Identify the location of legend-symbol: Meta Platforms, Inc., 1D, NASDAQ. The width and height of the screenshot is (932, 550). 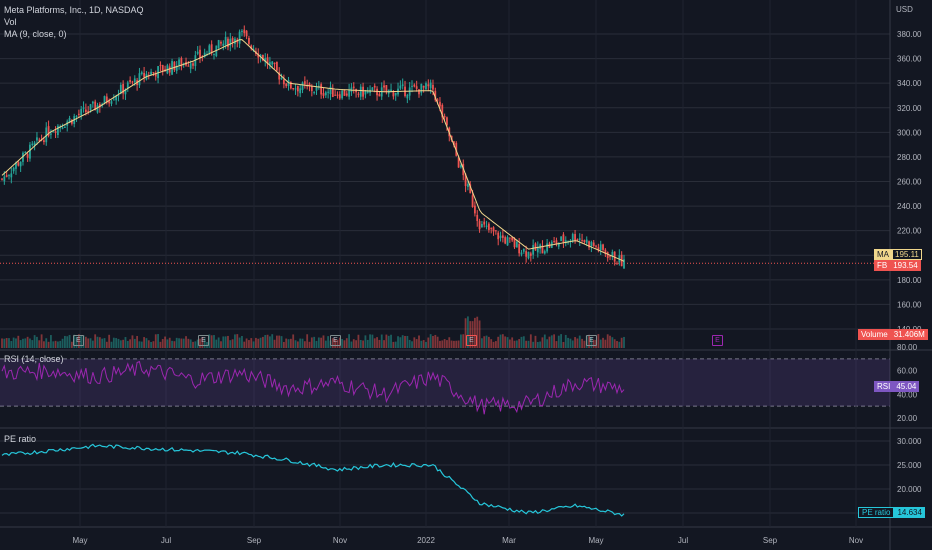
(74, 10).